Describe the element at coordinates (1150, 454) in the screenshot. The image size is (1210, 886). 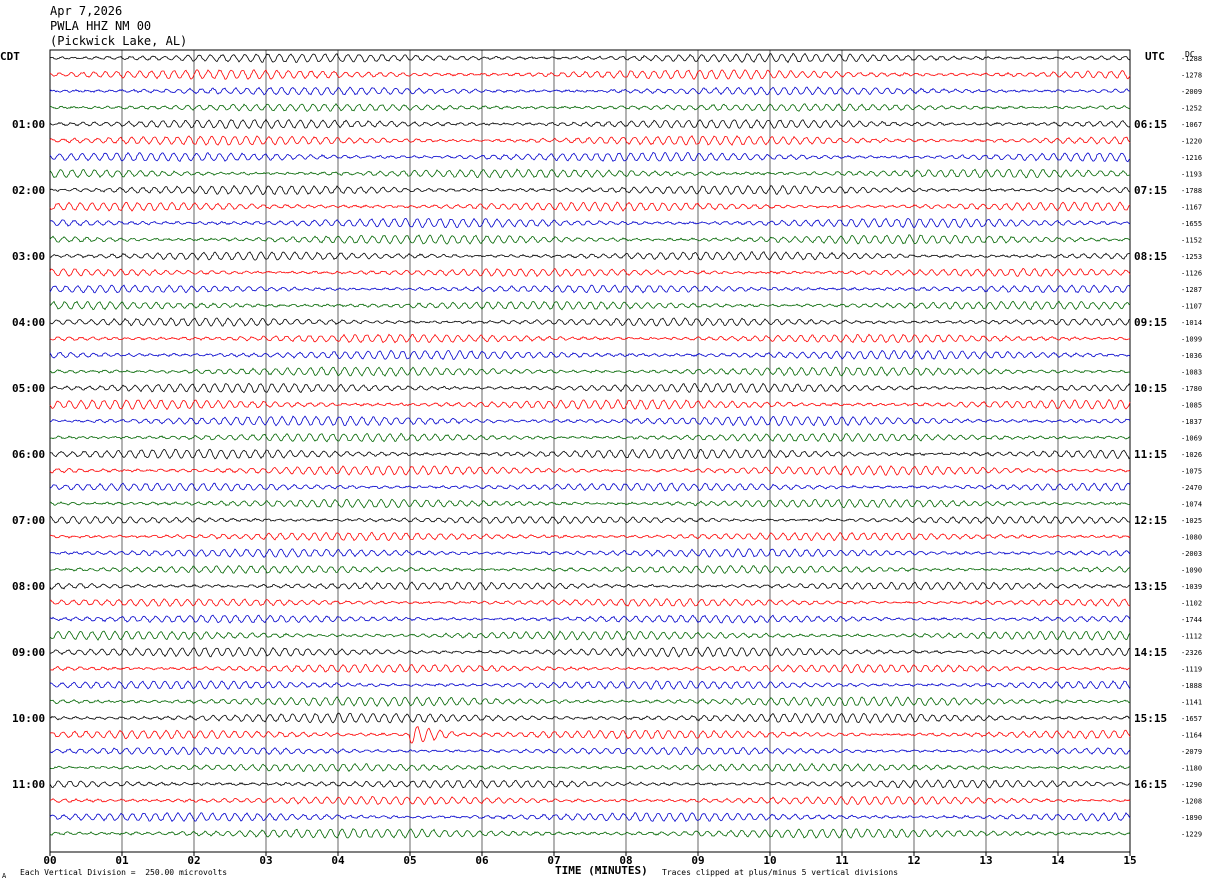
I see `right-hour-label: 11:15` at that location.